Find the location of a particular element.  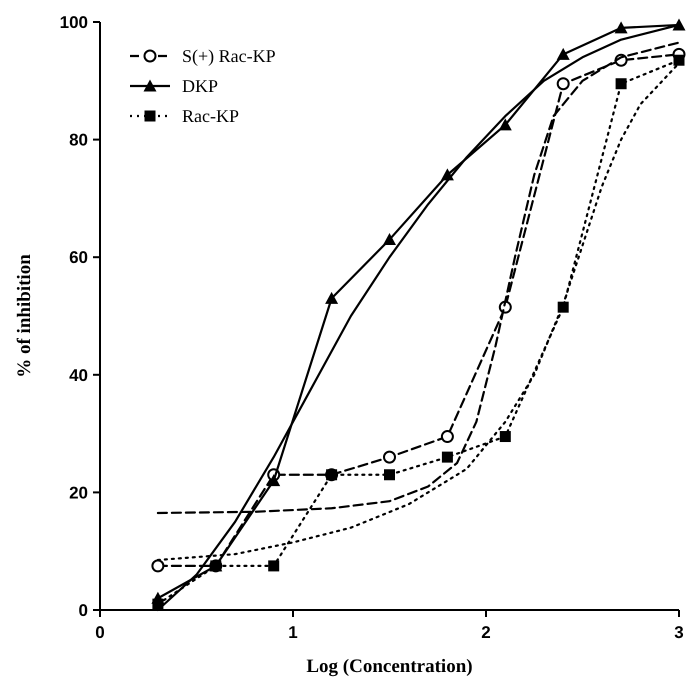

y-axis-title: % of inhibition is located at coordinates (24, 316).